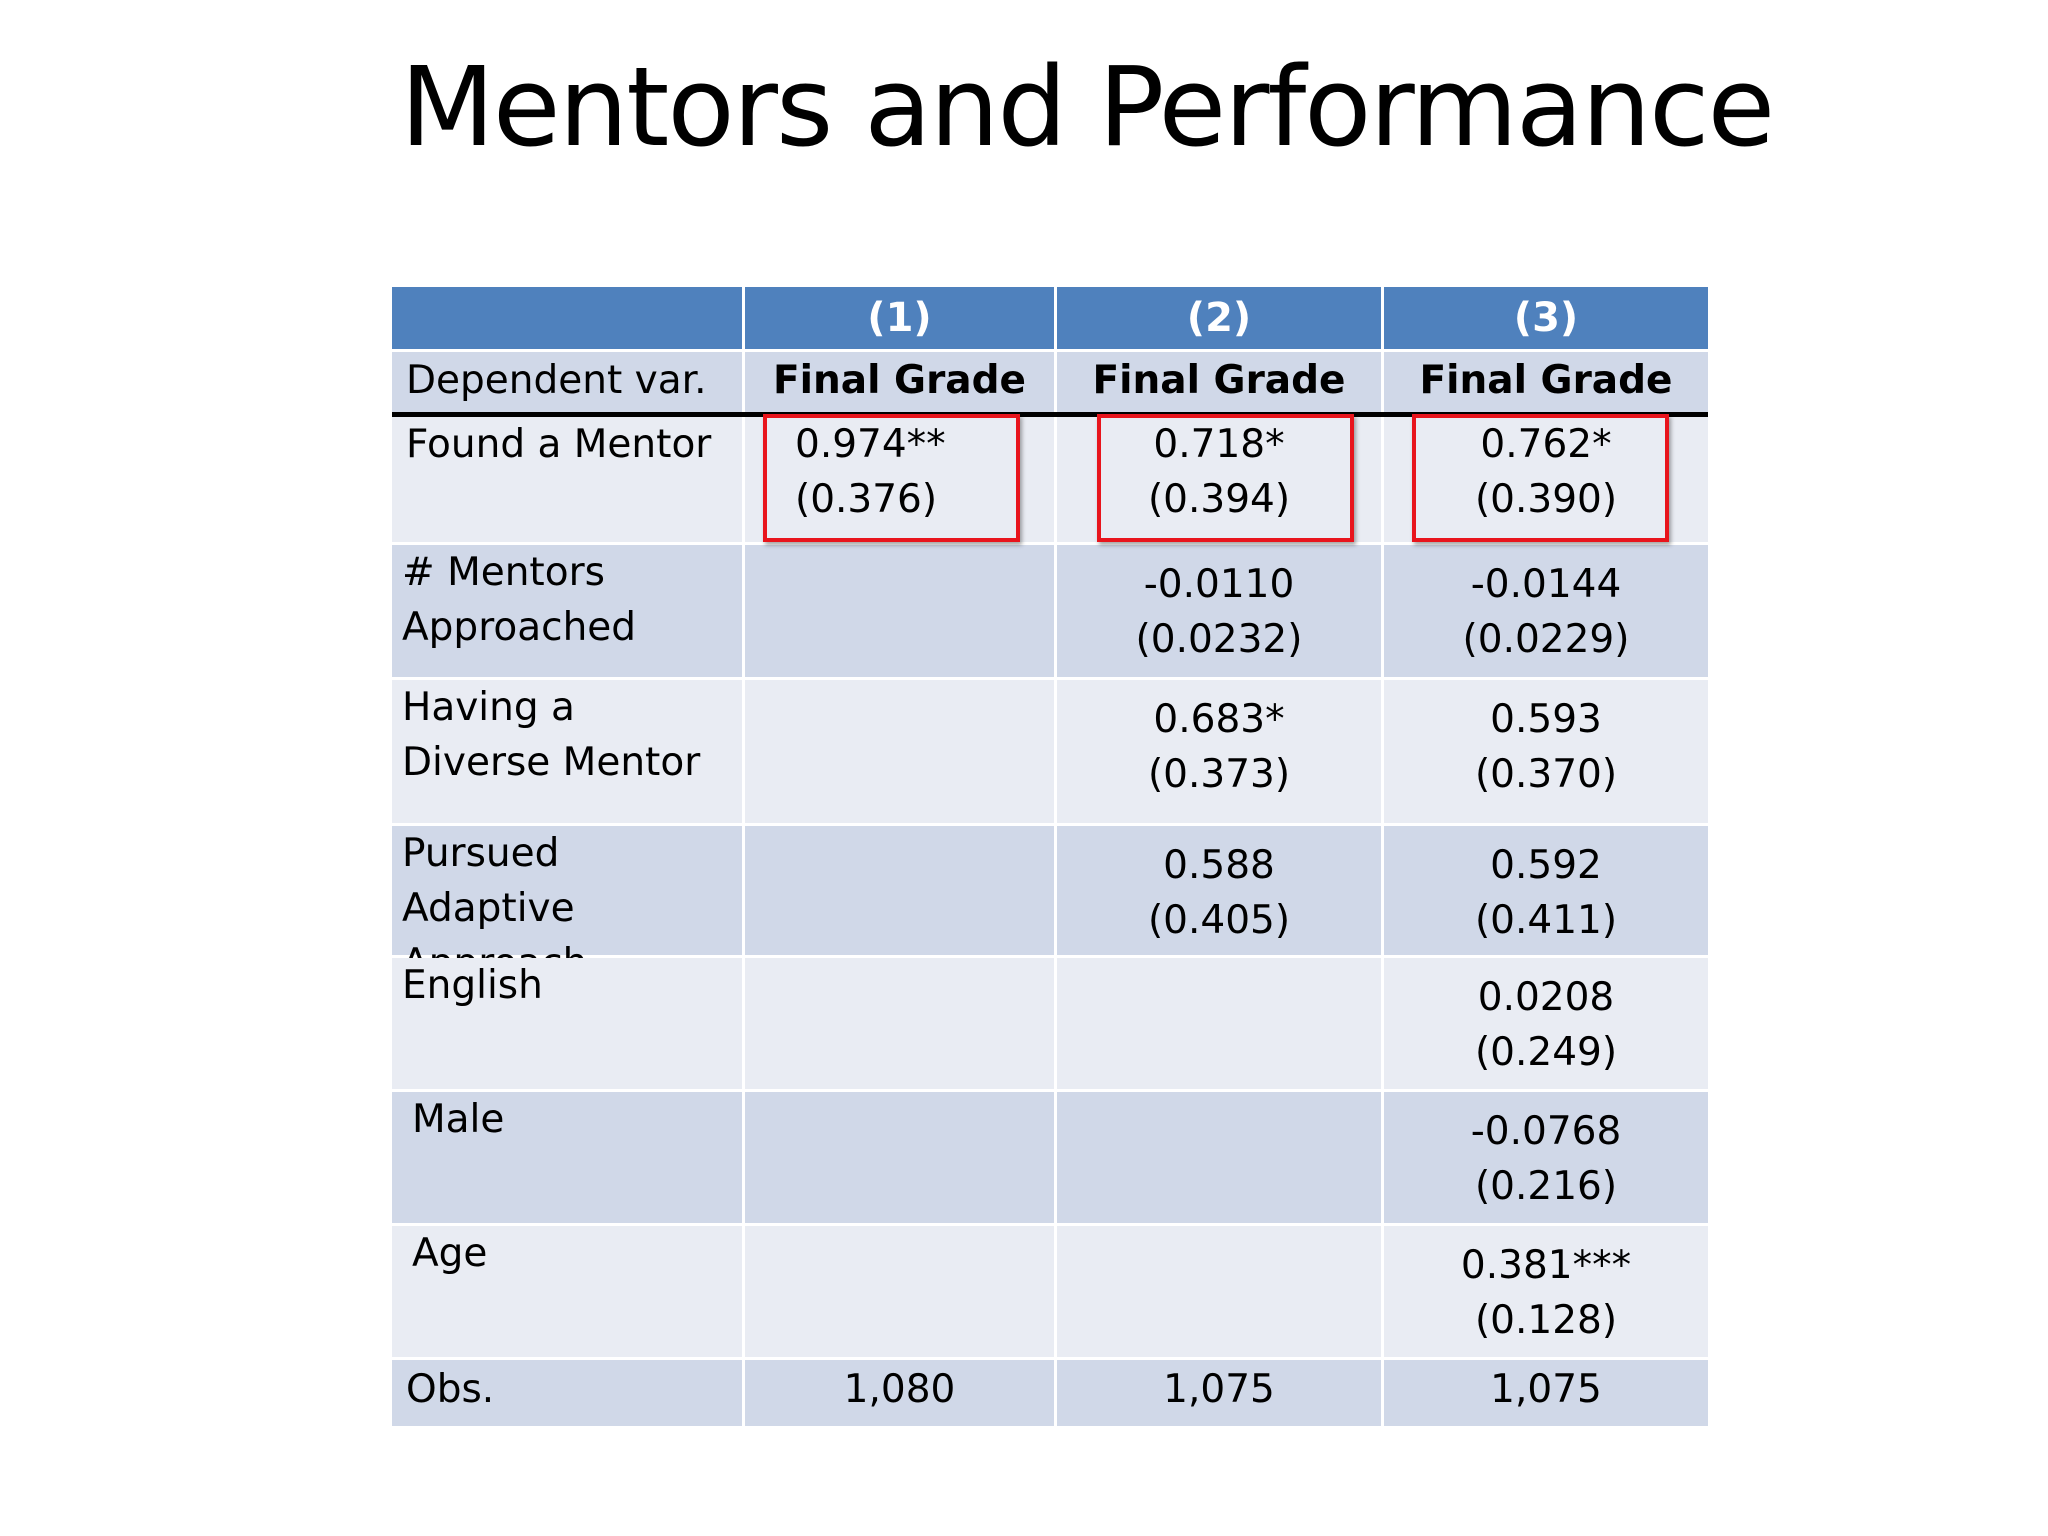 The image size is (2048, 1536). I want to click on table-header-row: (1) (2) (3), so click(1050, 319).